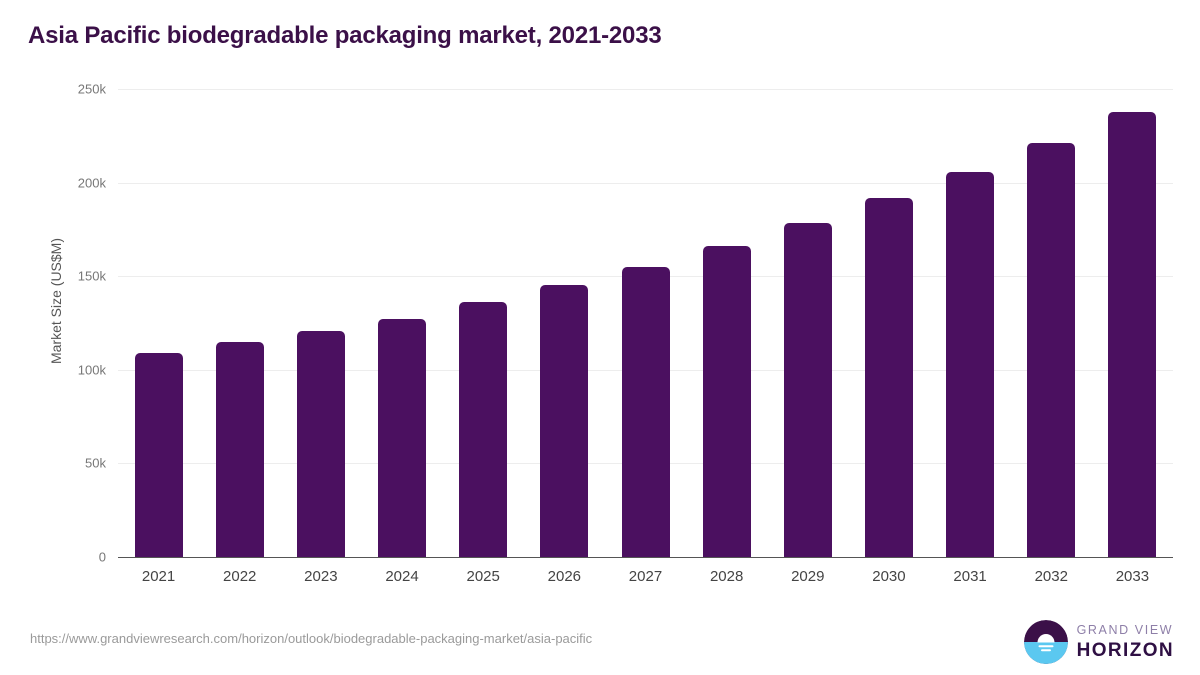 The height and width of the screenshot is (675, 1200). Describe the element at coordinates (807, 389) in the screenshot. I see `bar-2029` at that location.